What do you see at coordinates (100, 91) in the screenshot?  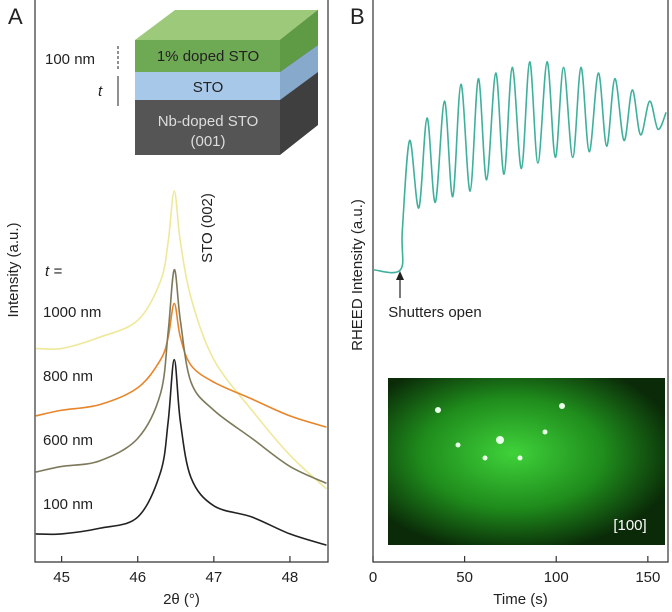 I see `thickness-label: t` at bounding box center [100, 91].